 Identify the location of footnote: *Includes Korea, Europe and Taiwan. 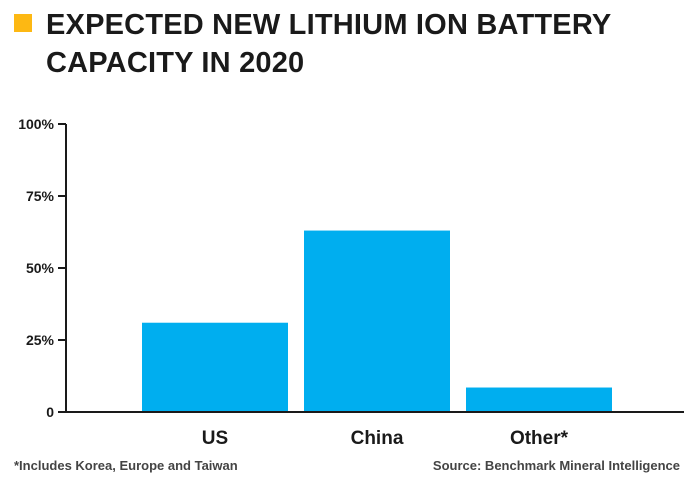
(126, 465).